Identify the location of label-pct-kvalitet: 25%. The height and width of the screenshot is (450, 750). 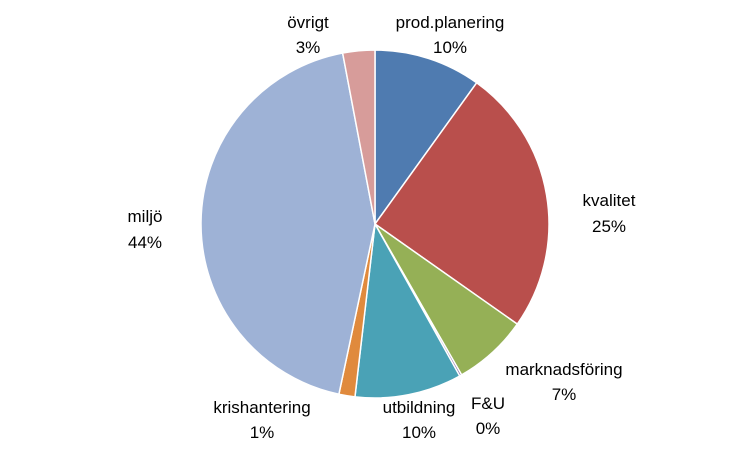
(609, 226).